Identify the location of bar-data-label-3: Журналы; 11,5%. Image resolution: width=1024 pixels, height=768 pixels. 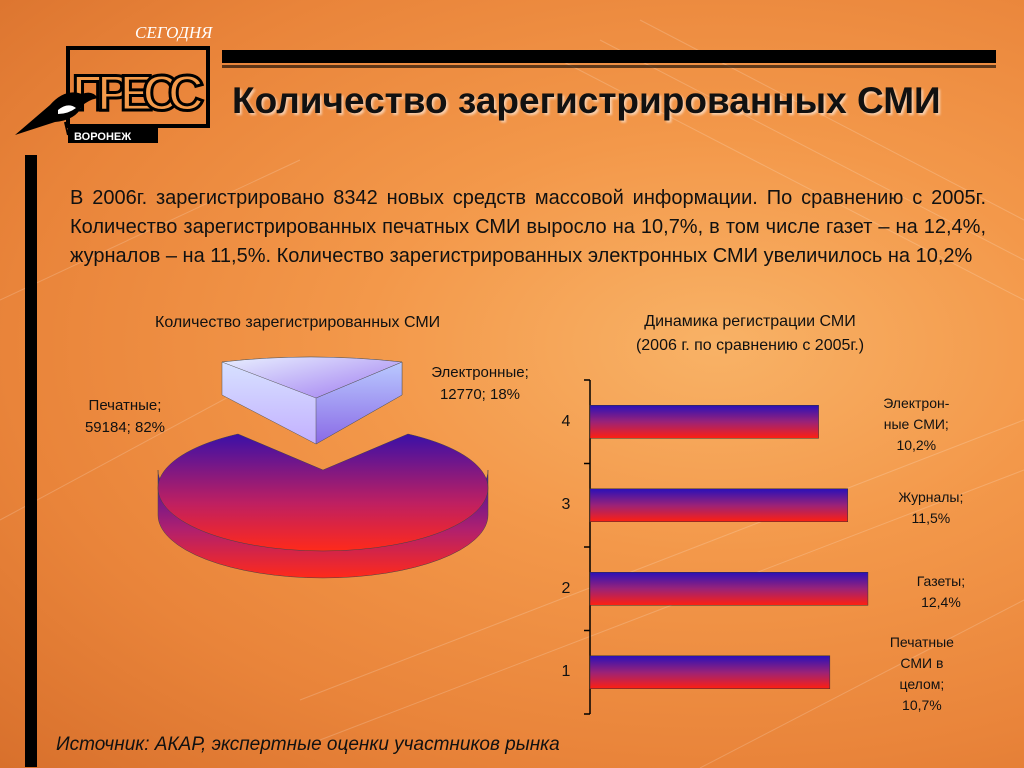
(931, 508).